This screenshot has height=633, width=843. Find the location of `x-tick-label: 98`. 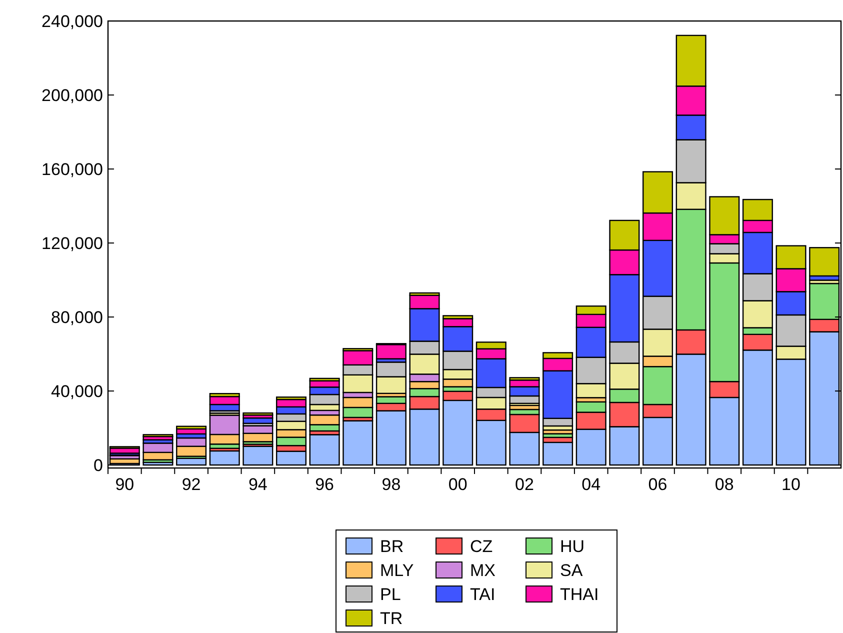

x-tick-label: 98 is located at coordinates (391, 484).